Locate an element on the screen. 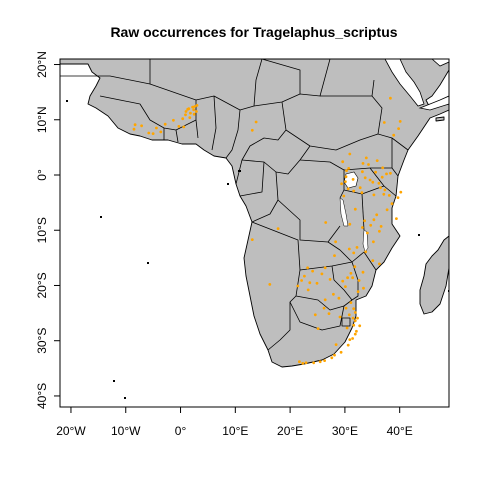 The height and width of the screenshot is (480, 480). gulf-of-aden is located at coordinates (433, 103).